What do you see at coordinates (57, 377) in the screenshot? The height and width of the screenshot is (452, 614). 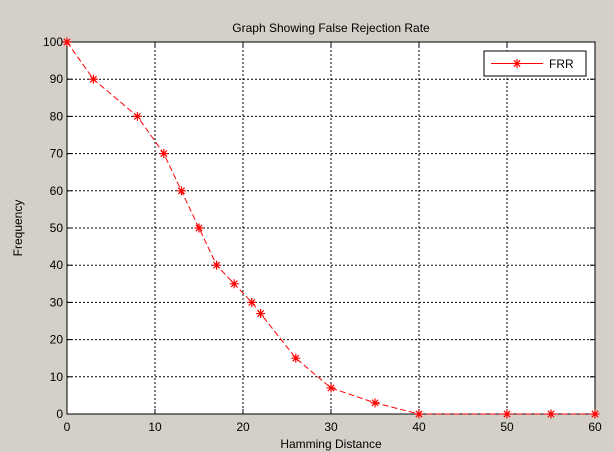 I see `y-tick-label: 10` at bounding box center [57, 377].